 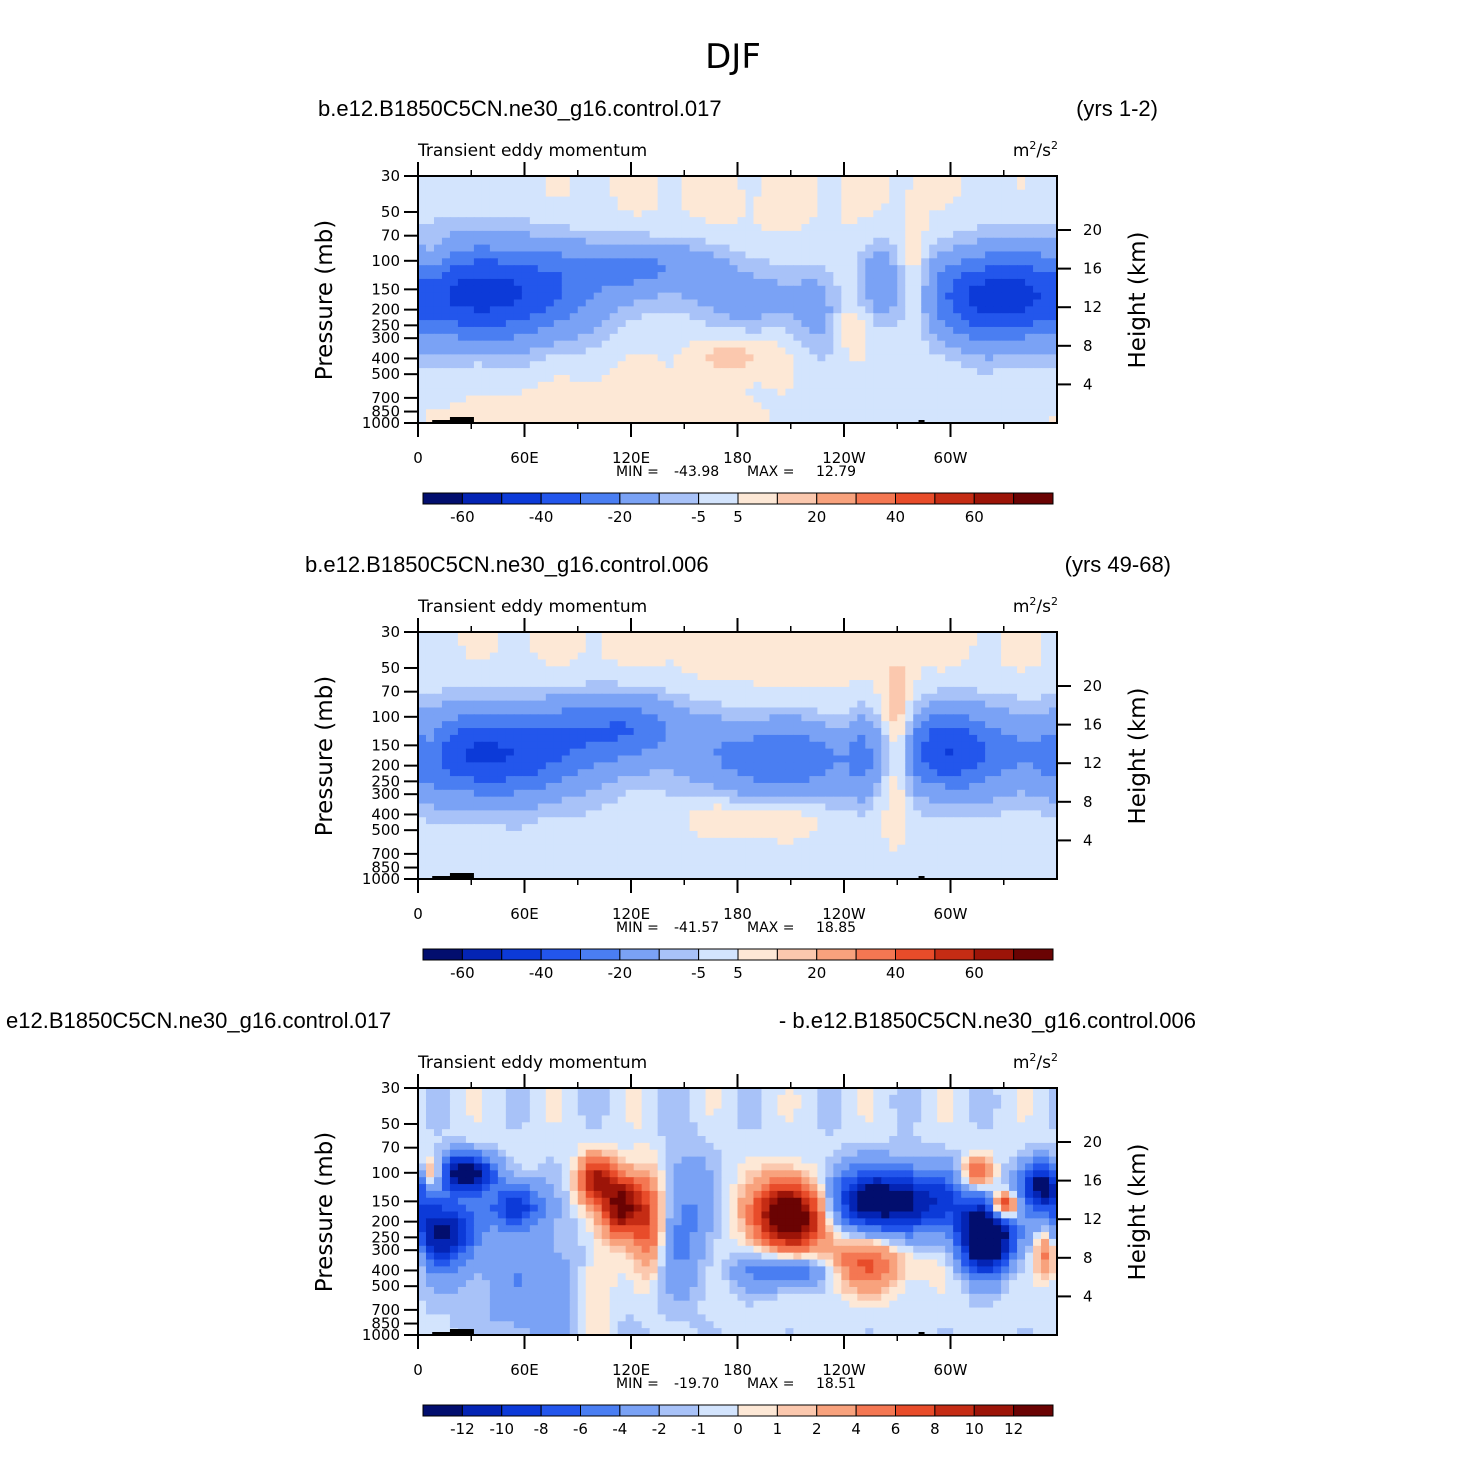 I want to click on height-tick-label: 16, so click(x=1092, y=269).